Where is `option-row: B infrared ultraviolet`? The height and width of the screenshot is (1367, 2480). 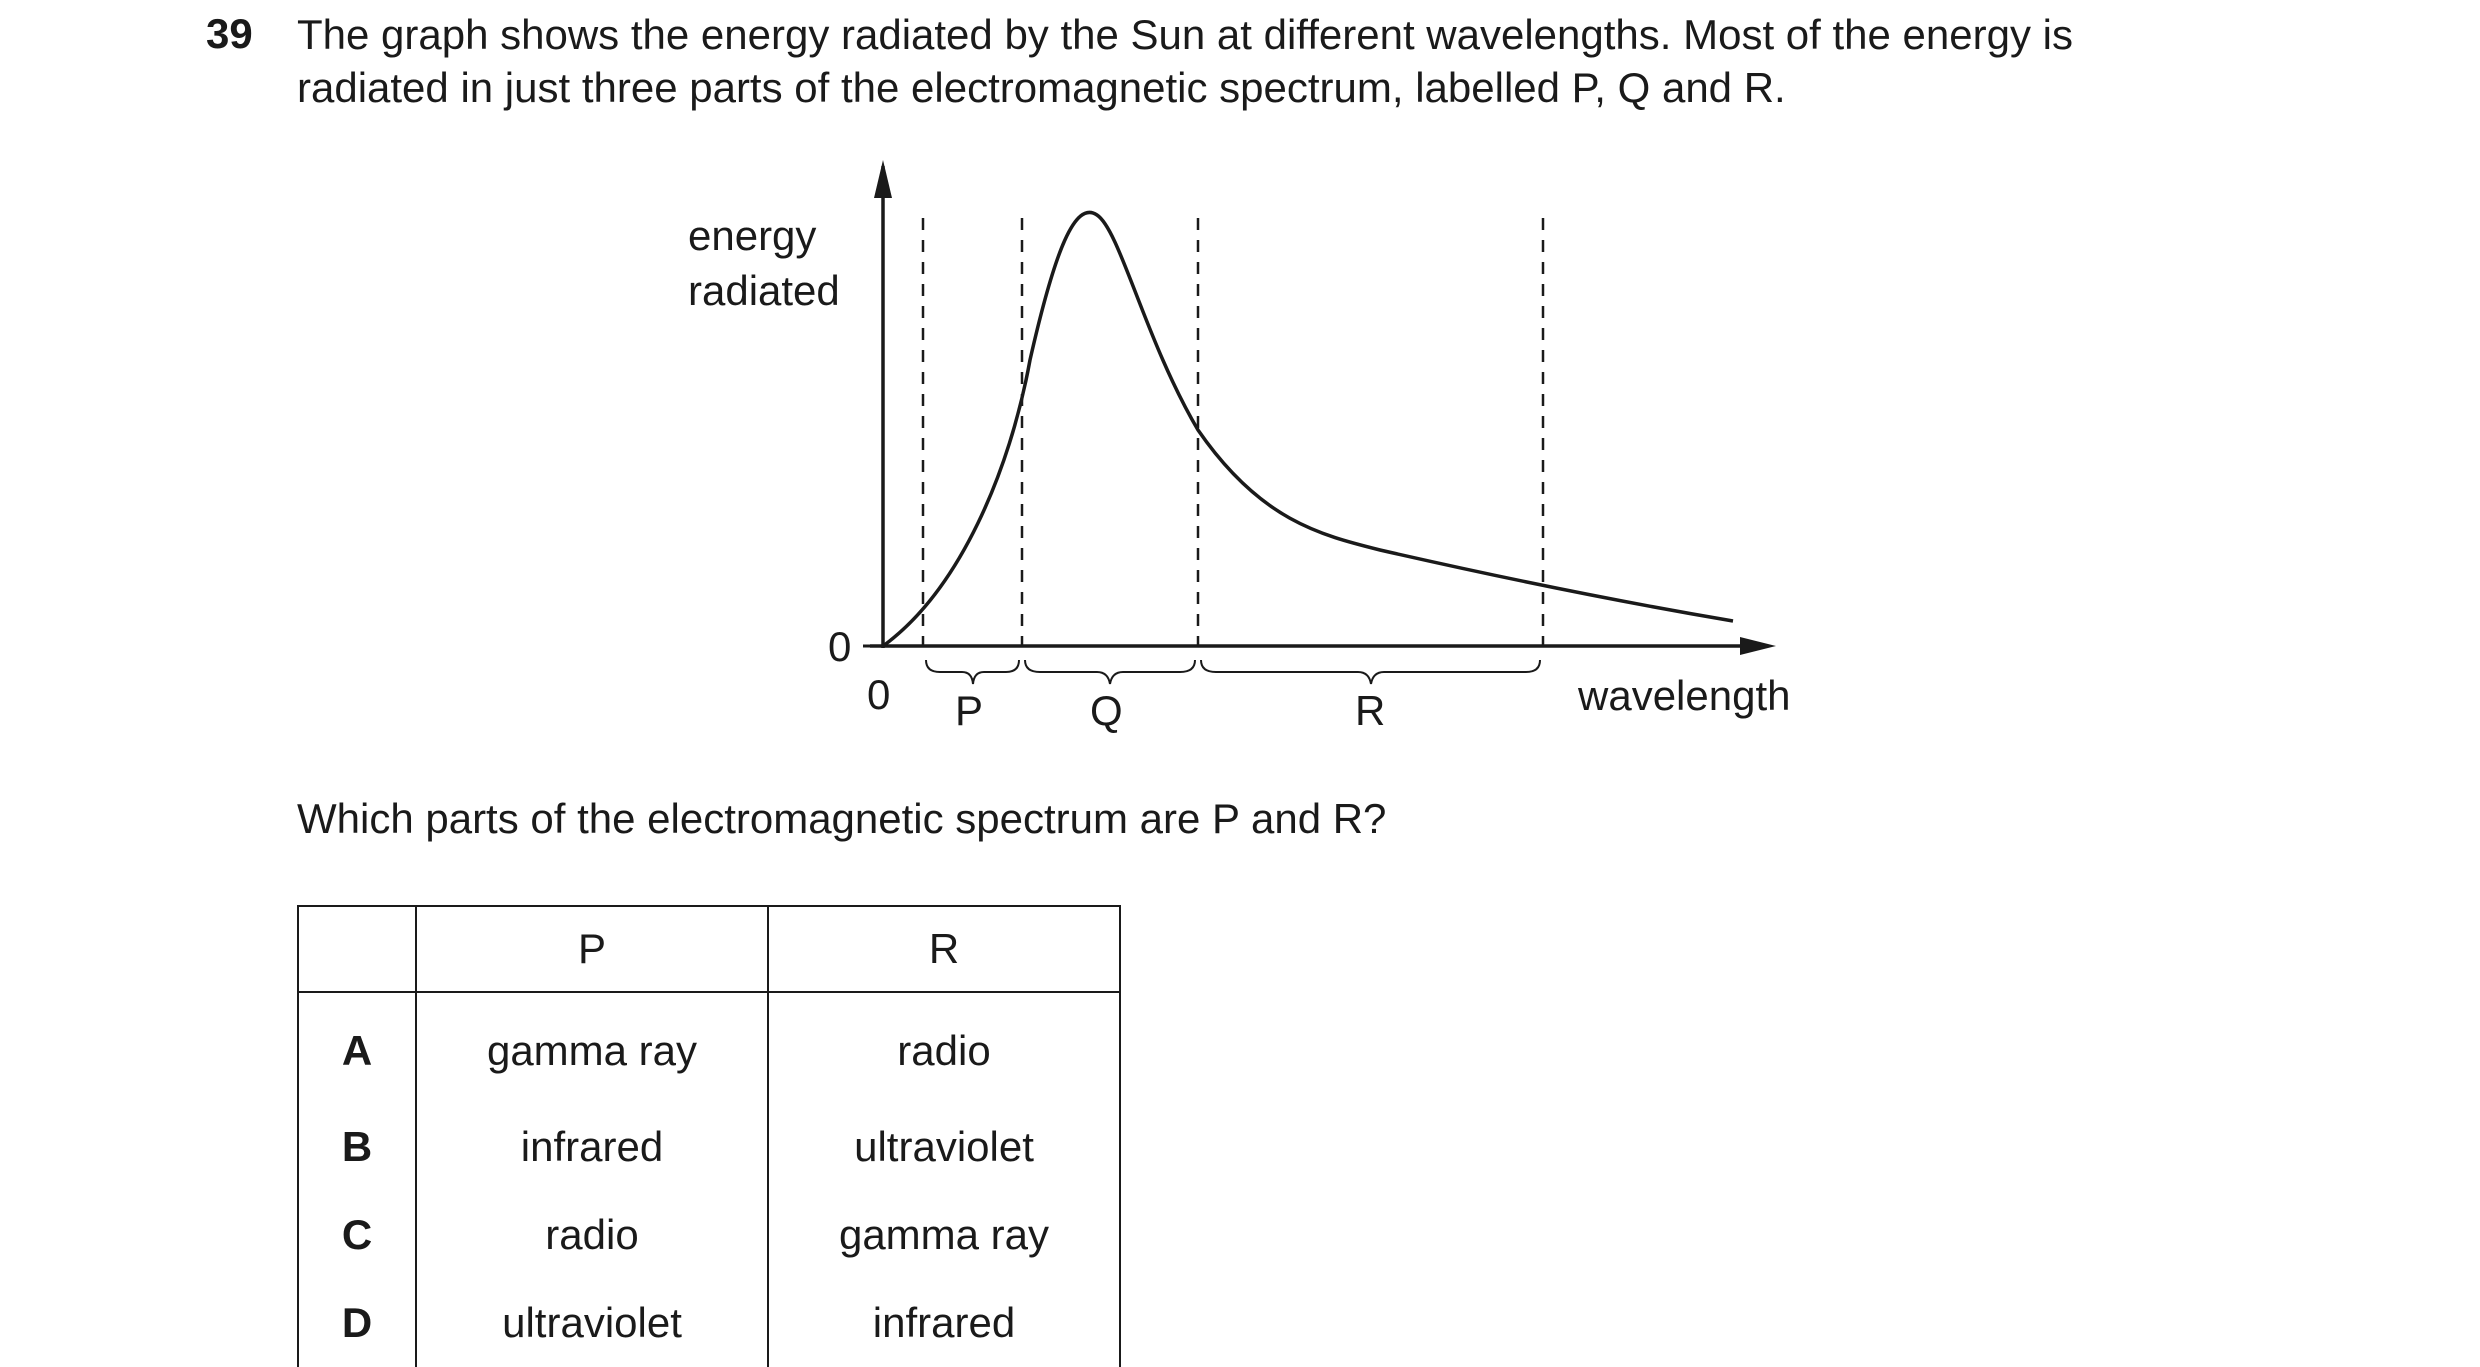
option-row: B infrared ultraviolet is located at coordinates (709, 1147).